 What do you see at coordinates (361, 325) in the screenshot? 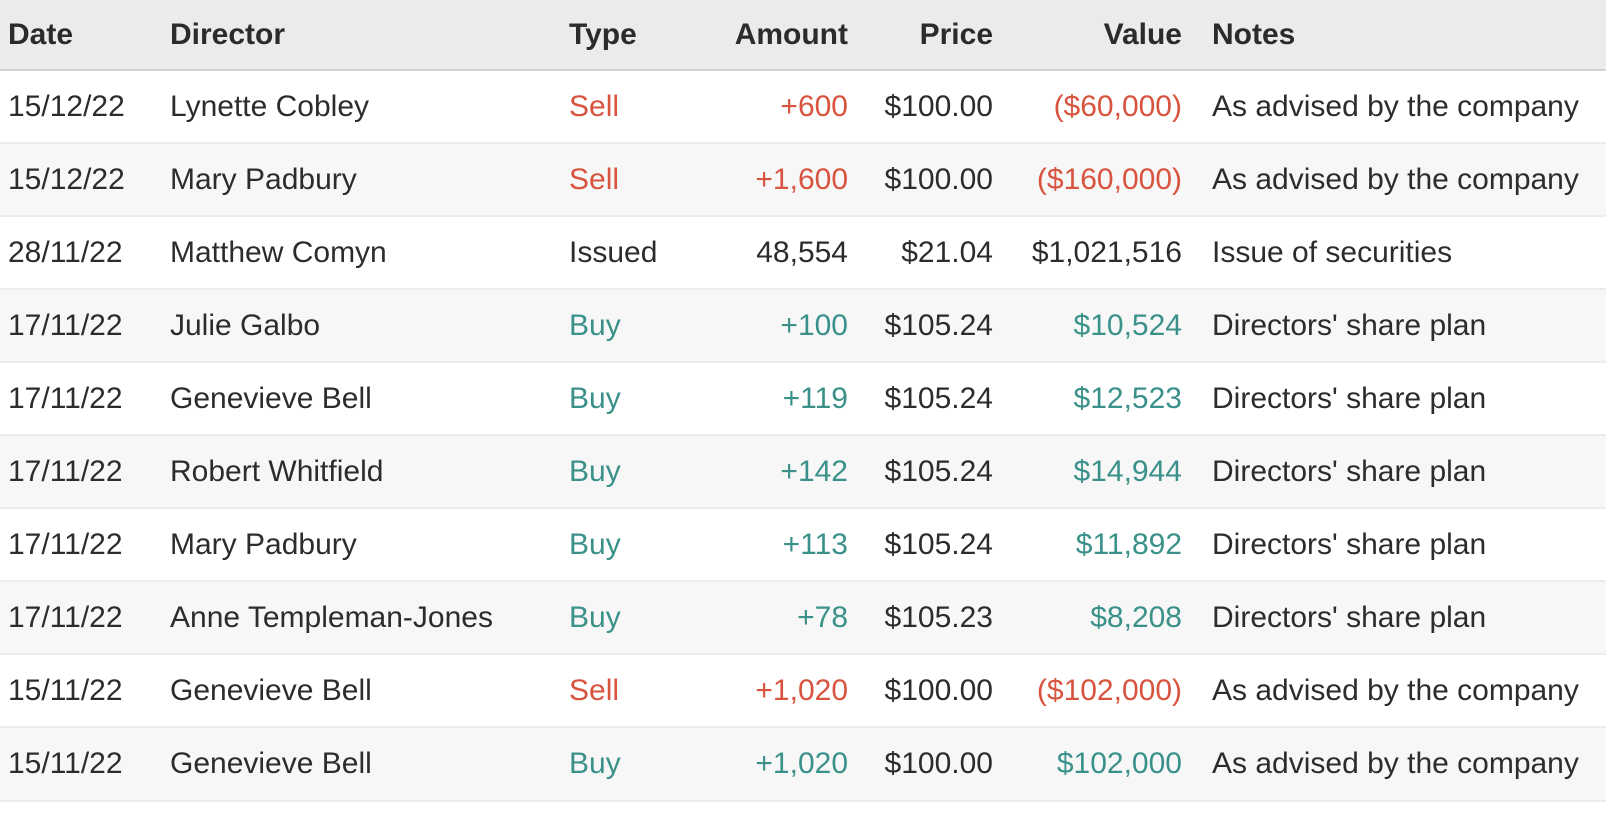
I see `cell-director: Julie Galbo` at bounding box center [361, 325].